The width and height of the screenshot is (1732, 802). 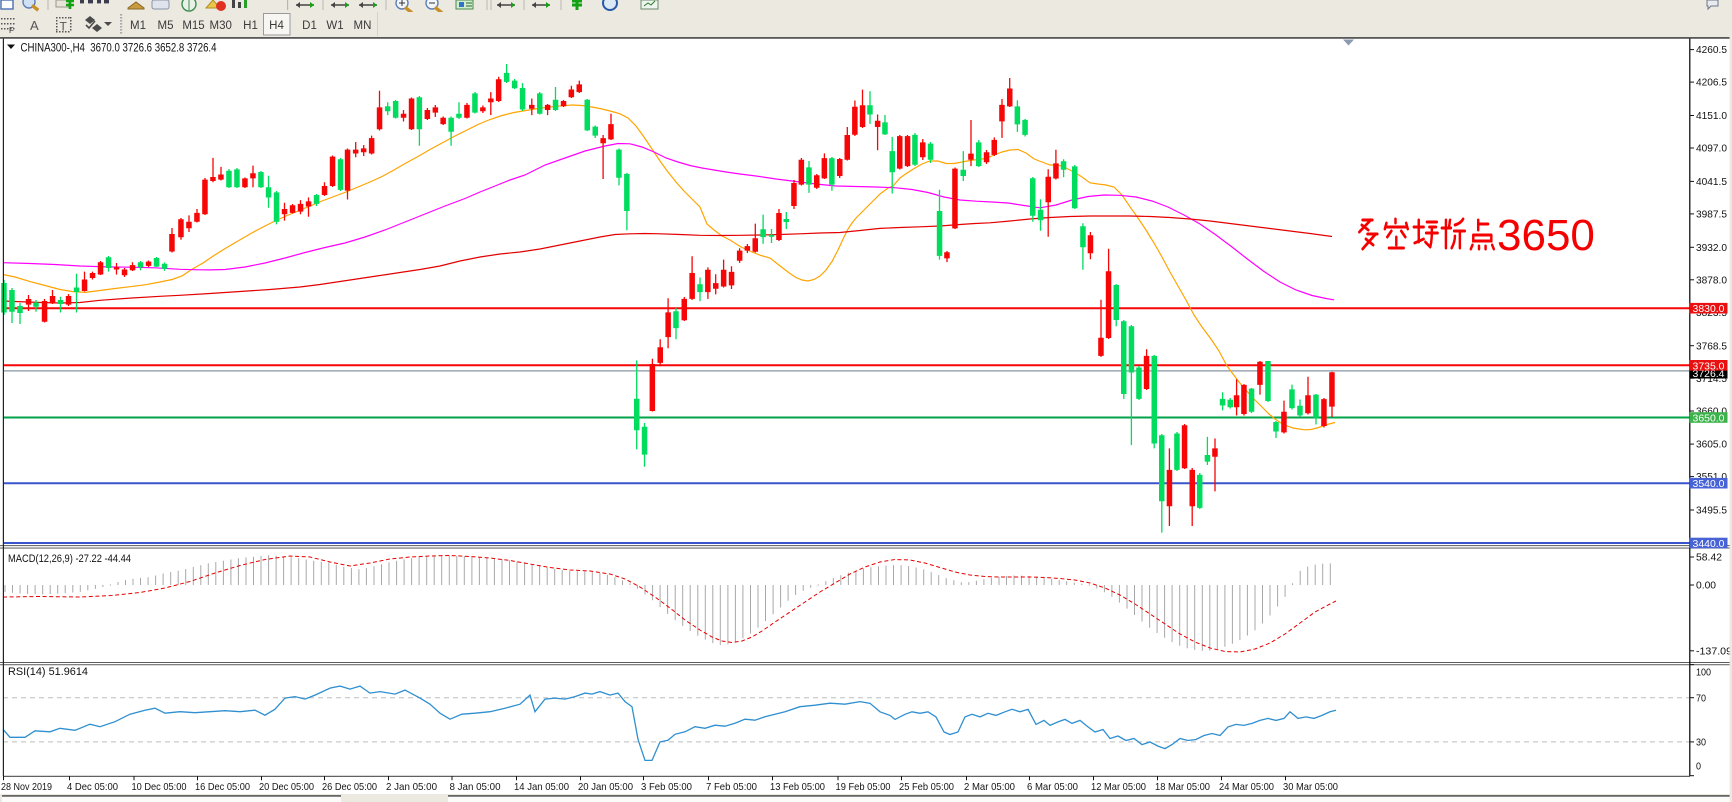 I want to click on svg-text: W1, so click(x=334, y=26).